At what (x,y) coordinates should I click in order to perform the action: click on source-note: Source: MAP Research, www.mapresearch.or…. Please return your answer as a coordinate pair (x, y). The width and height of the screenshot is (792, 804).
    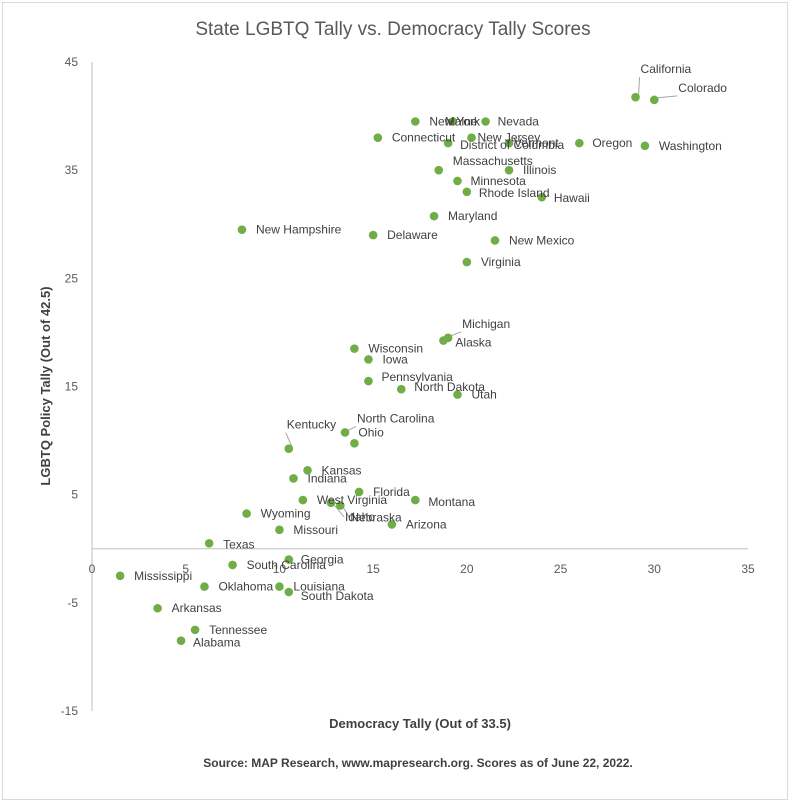
    Looking at the image, I should click on (418, 763).